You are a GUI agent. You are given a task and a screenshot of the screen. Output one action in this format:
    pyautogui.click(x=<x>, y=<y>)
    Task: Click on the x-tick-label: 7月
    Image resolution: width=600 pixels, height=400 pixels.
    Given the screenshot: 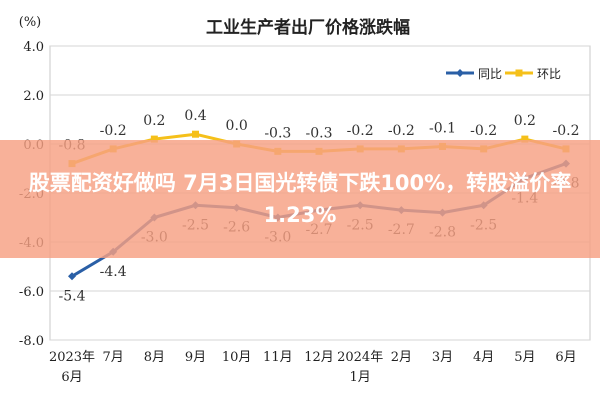 What is the action you would take?
    pyautogui.click(x=113, y=357)
    